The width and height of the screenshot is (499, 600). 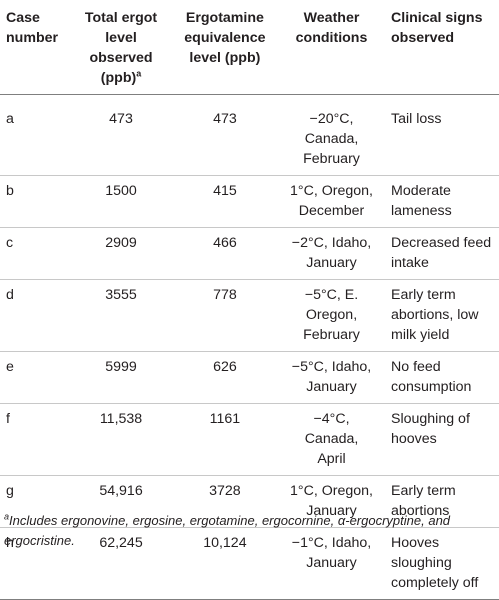 What do you see at coordinates (121, 38) in the screenshot?
I see `header-total-line: level` at bounding box center [121, 38].